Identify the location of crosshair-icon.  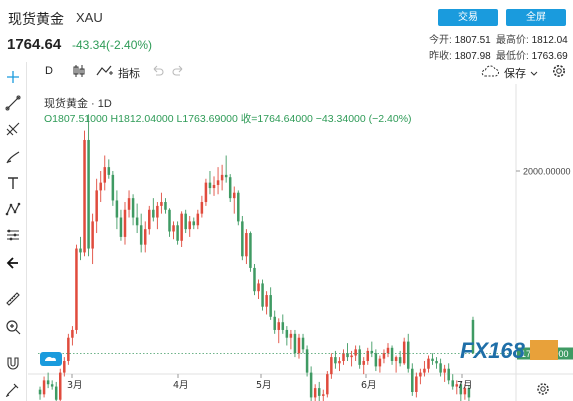
(13, 77).